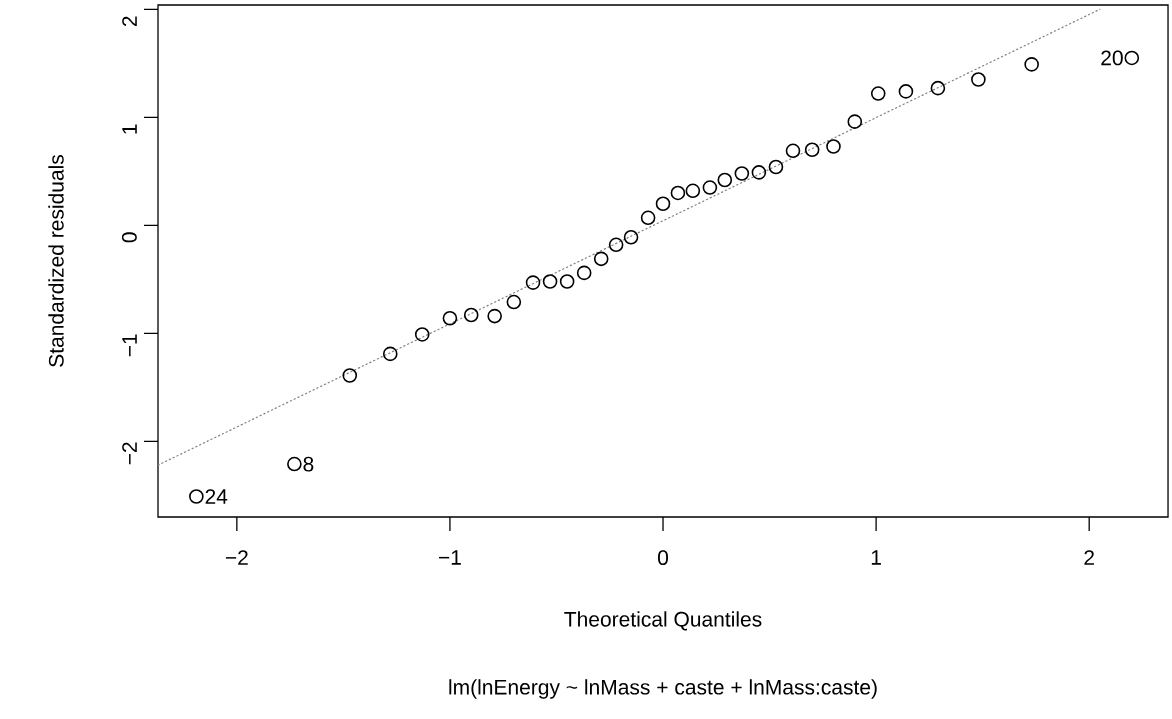  Describe the element at coordinates (236, 557) in the screenshot. I see `x-tick-label: −2` at that location.